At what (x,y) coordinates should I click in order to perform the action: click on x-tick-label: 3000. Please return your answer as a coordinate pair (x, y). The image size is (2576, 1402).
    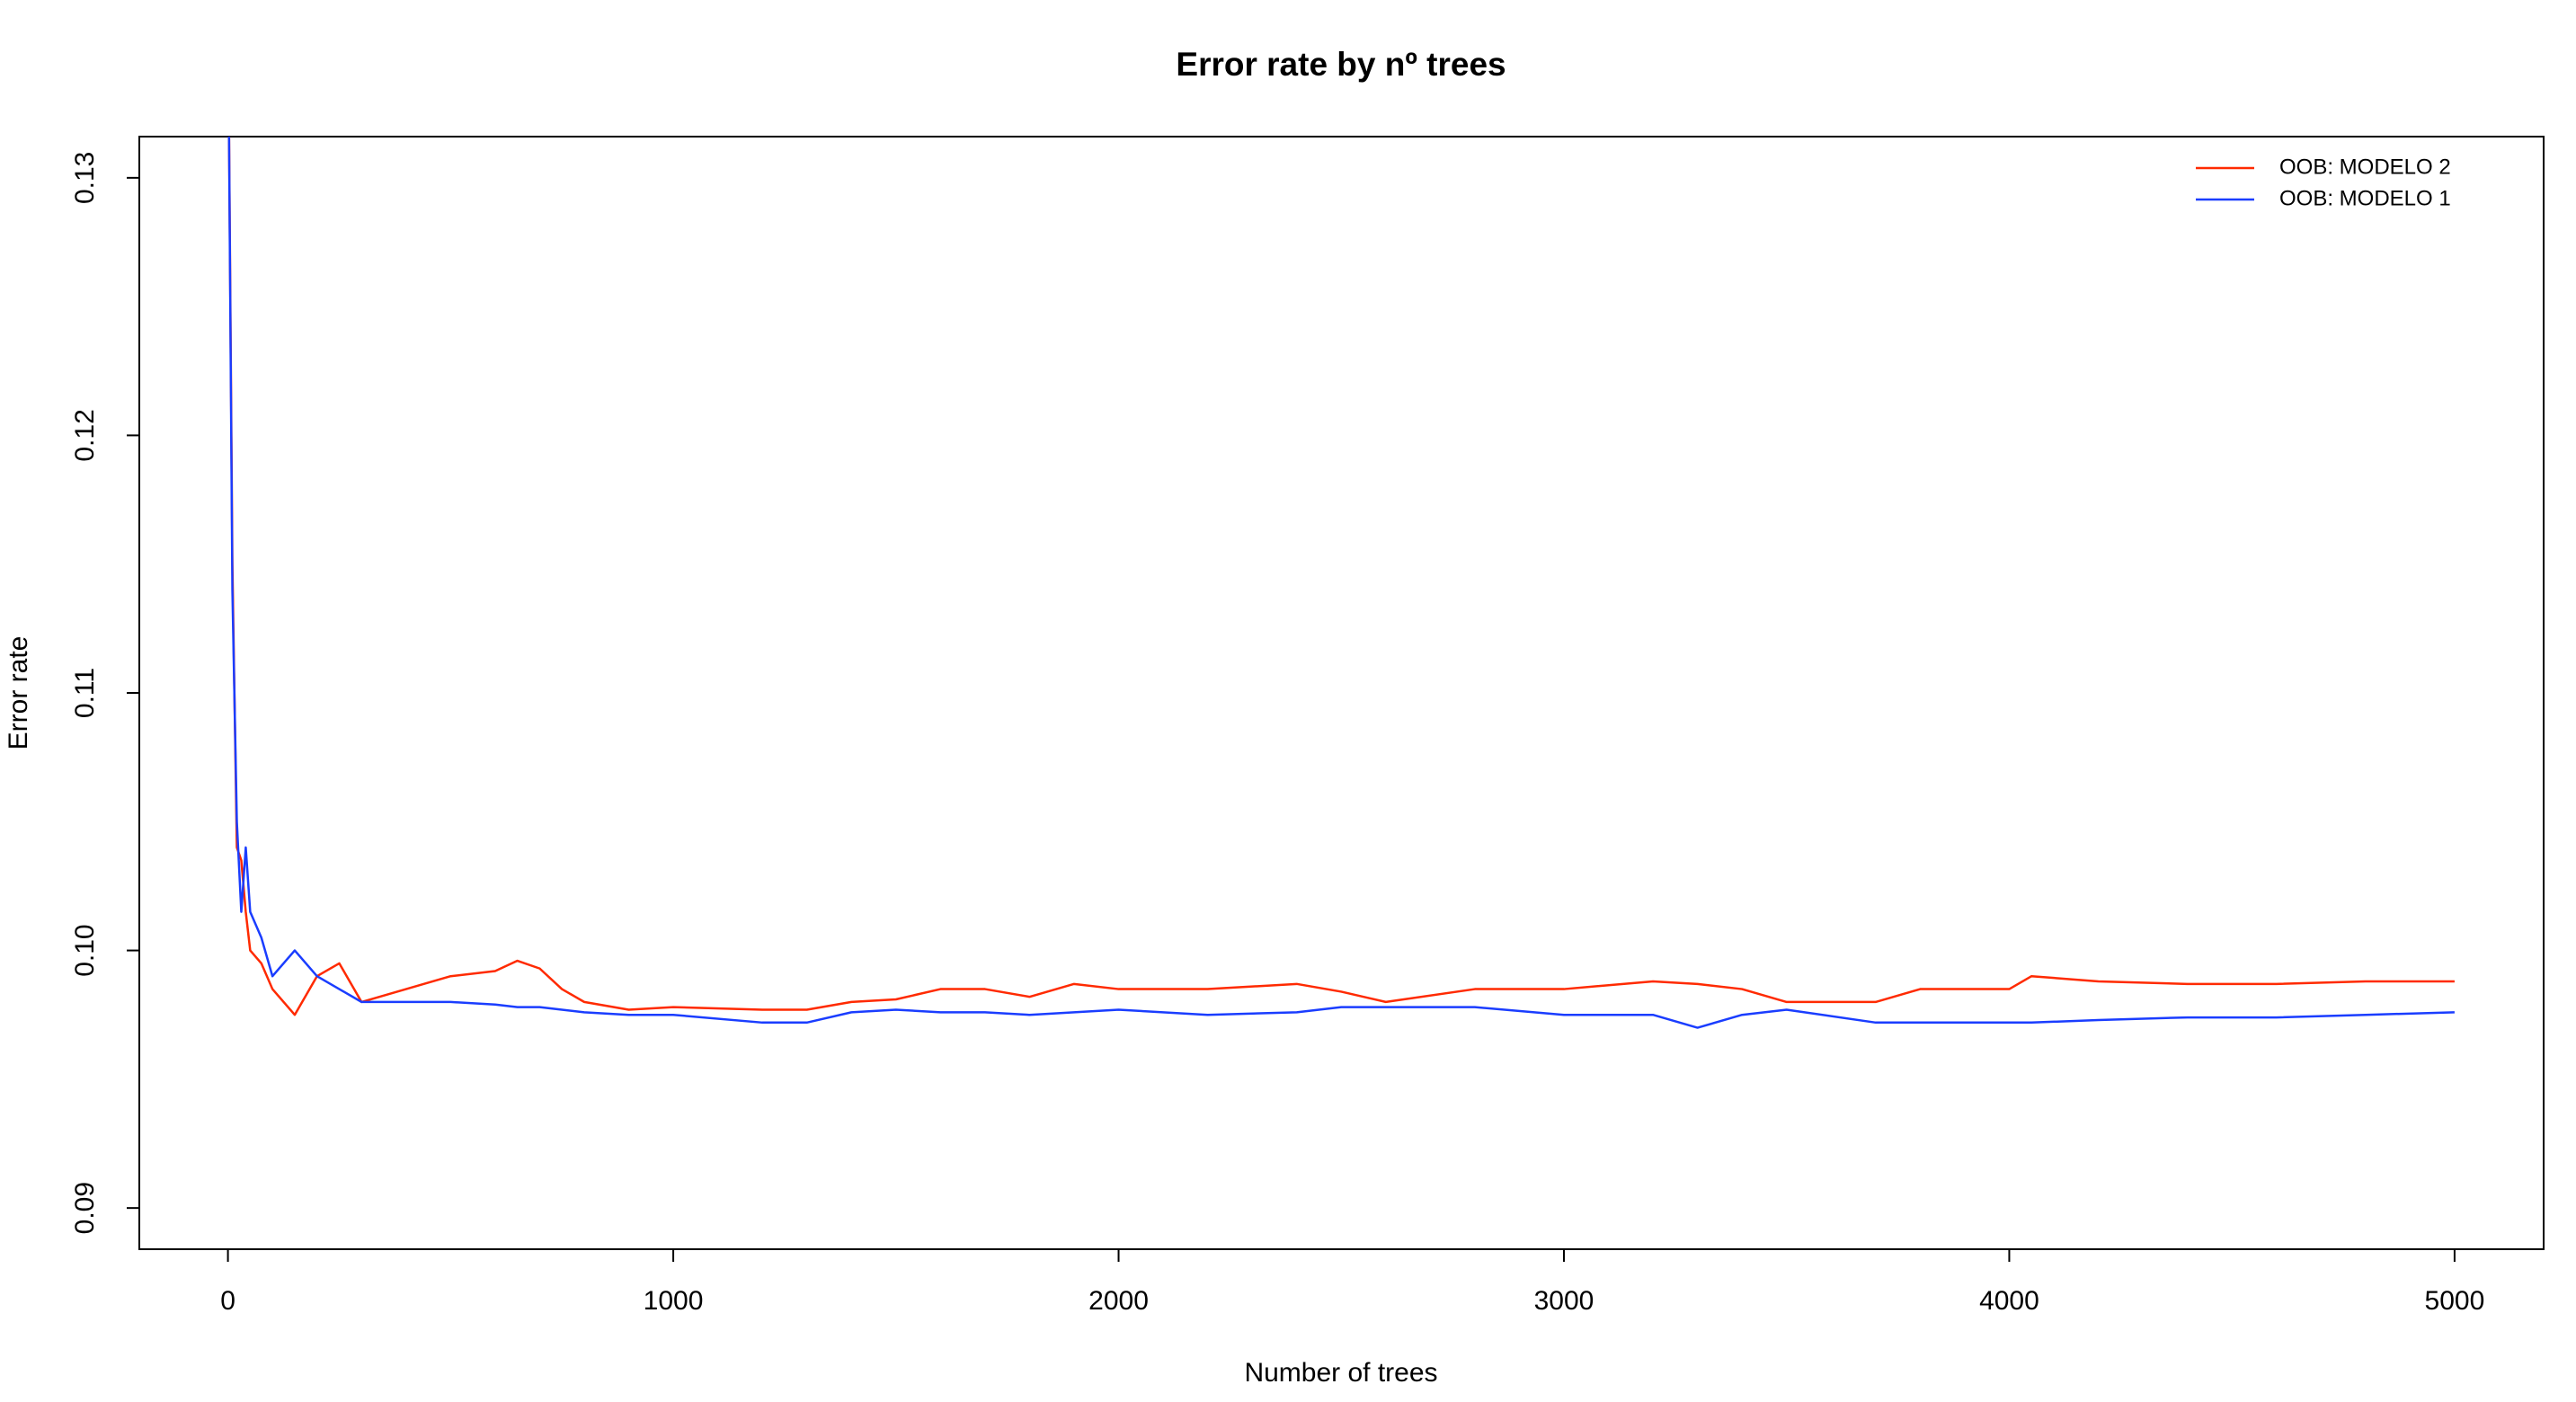
    Looking at the image, I should click on (1564, 1301).